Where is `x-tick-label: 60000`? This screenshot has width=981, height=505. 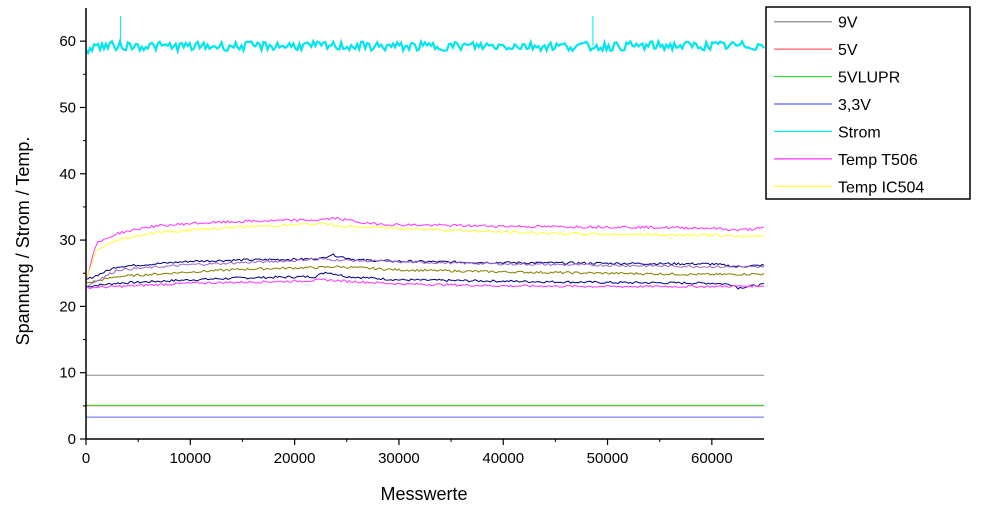
x-tick-label: 60000 is located at coordinates (712, 458).